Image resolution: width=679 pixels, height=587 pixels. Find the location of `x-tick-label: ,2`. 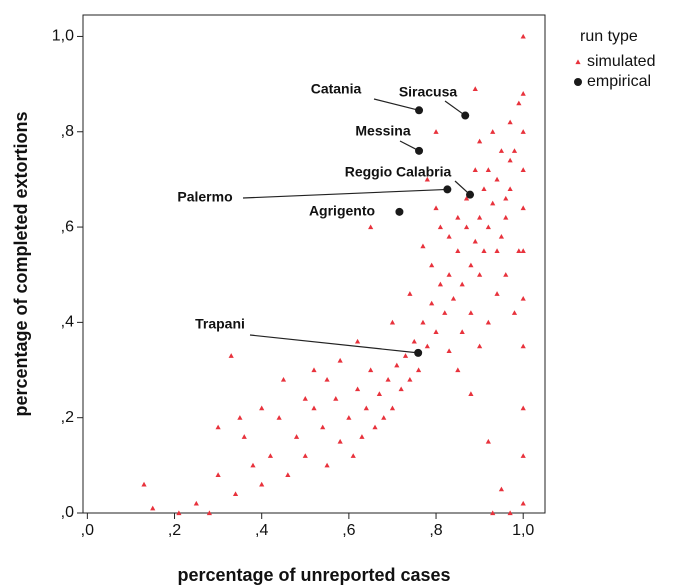

x-tick-label: ,2 is located at coordinates (174, 530).